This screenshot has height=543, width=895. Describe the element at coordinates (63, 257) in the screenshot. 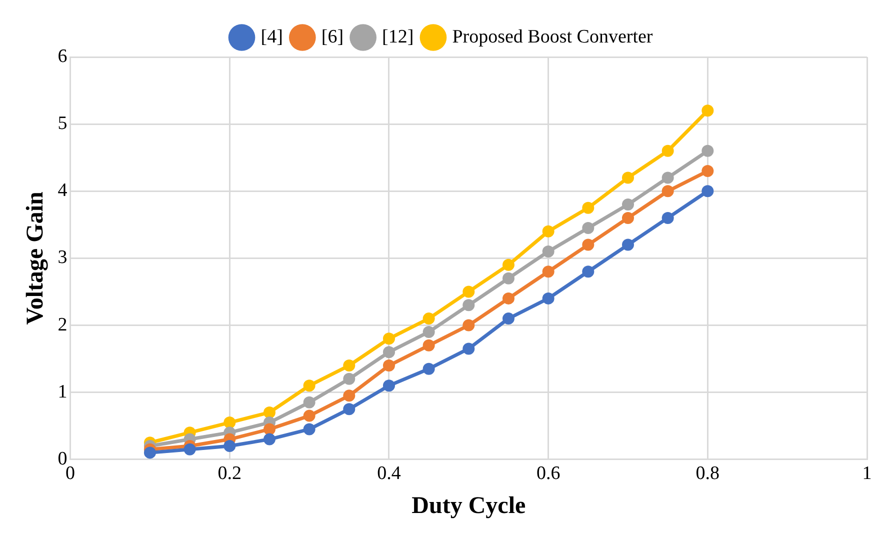

I see `y-tick-label: 3` at that location.